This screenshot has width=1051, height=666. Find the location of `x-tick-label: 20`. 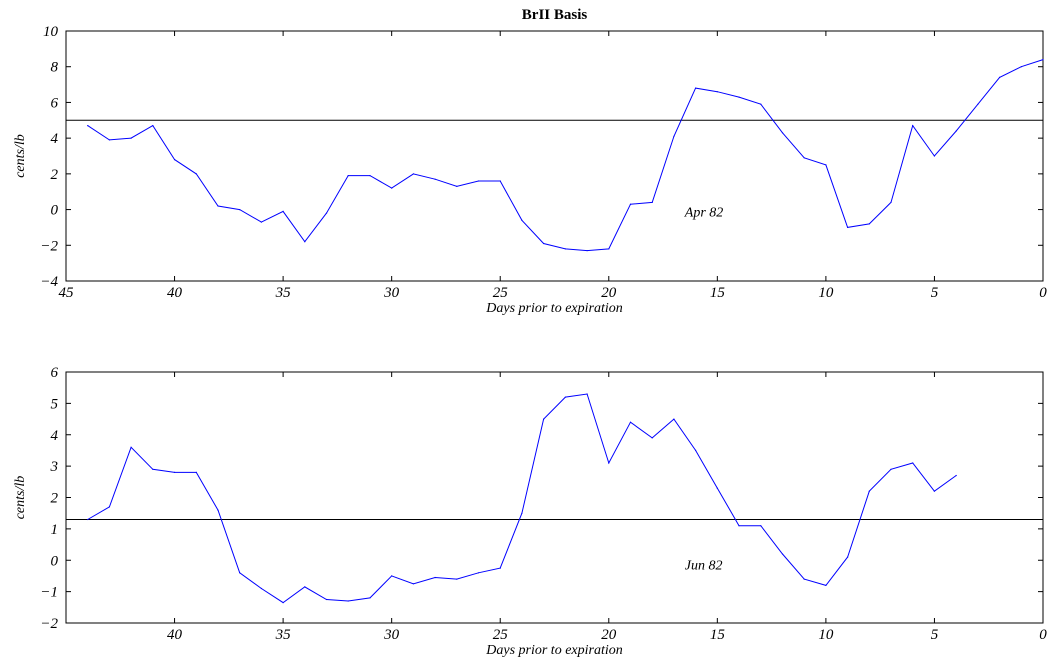

x-tick-label: 20 is located at coordinates (609, 635).